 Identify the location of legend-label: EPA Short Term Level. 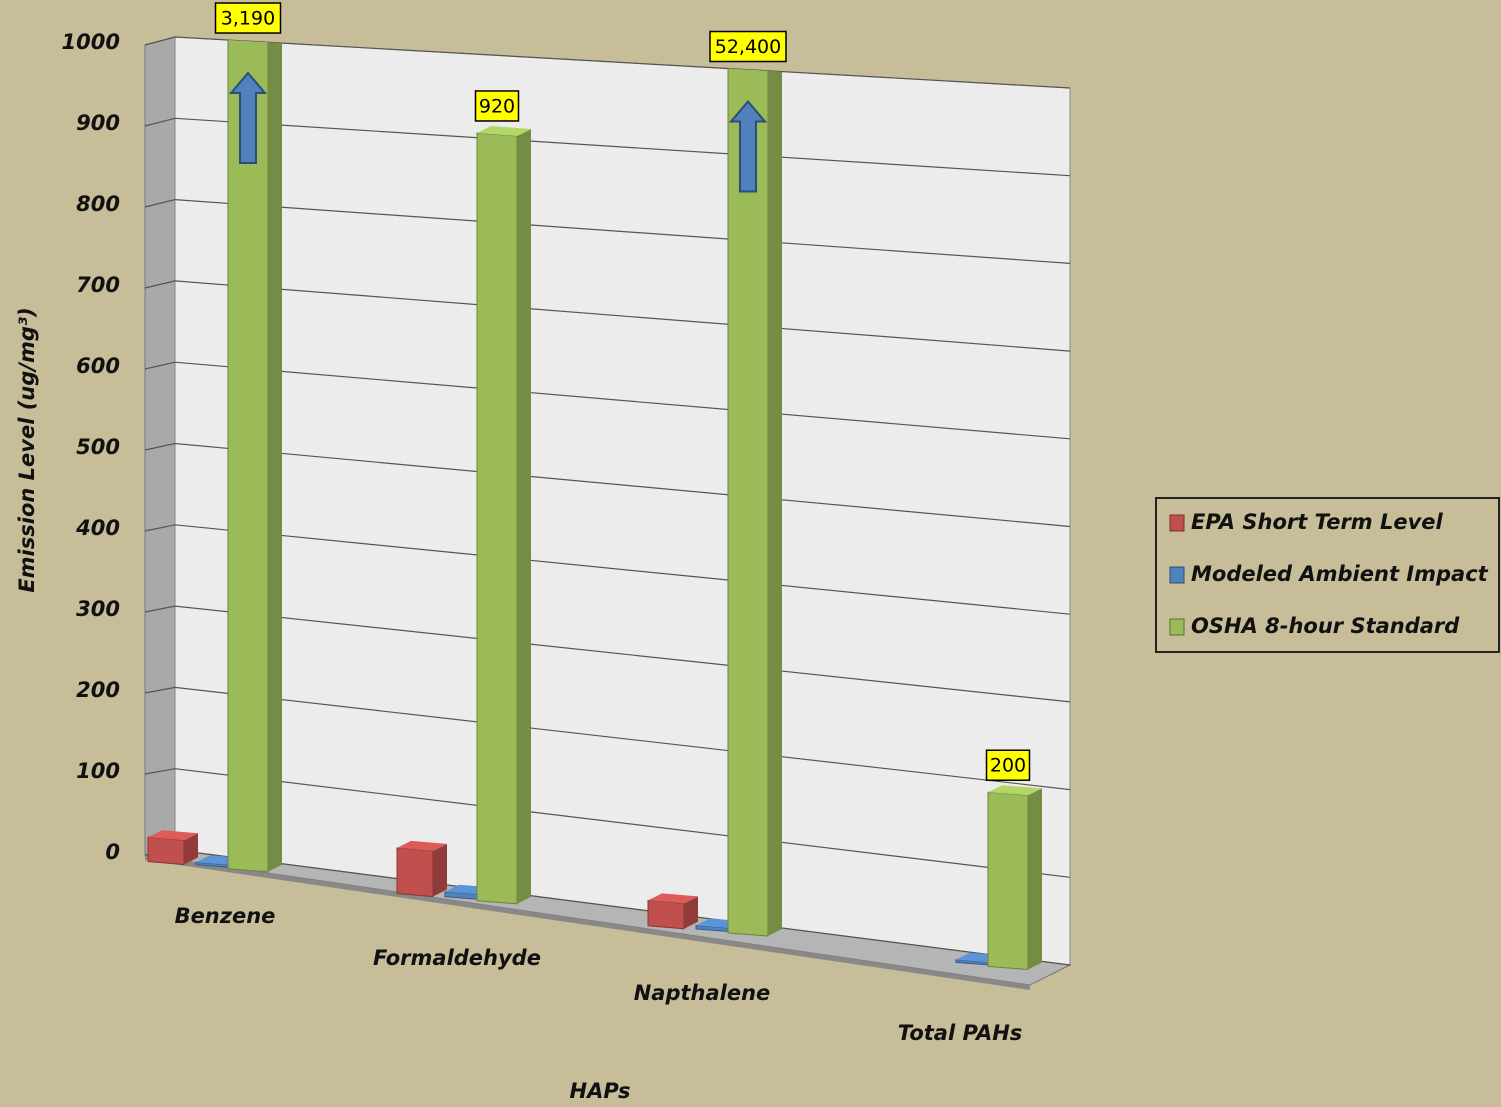
(1317, 522).